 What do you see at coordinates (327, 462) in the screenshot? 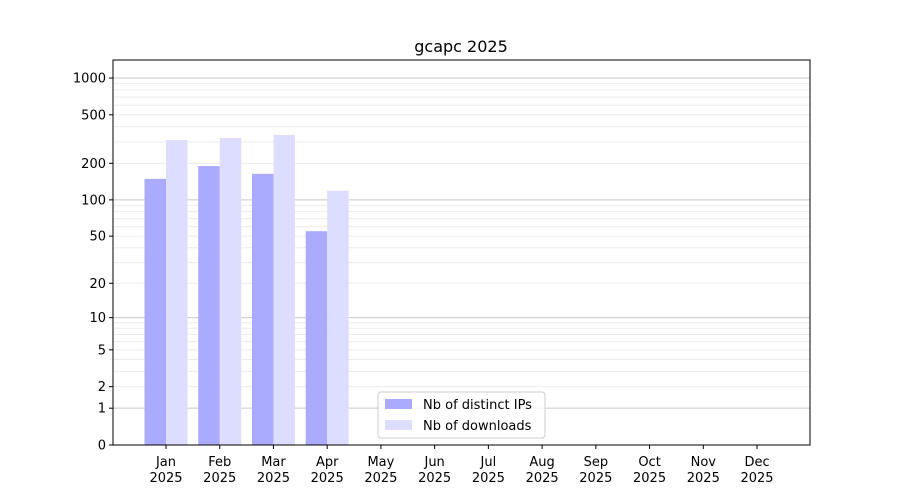
I see `x-tick-label: Apr` at bounding box center [327, 462].